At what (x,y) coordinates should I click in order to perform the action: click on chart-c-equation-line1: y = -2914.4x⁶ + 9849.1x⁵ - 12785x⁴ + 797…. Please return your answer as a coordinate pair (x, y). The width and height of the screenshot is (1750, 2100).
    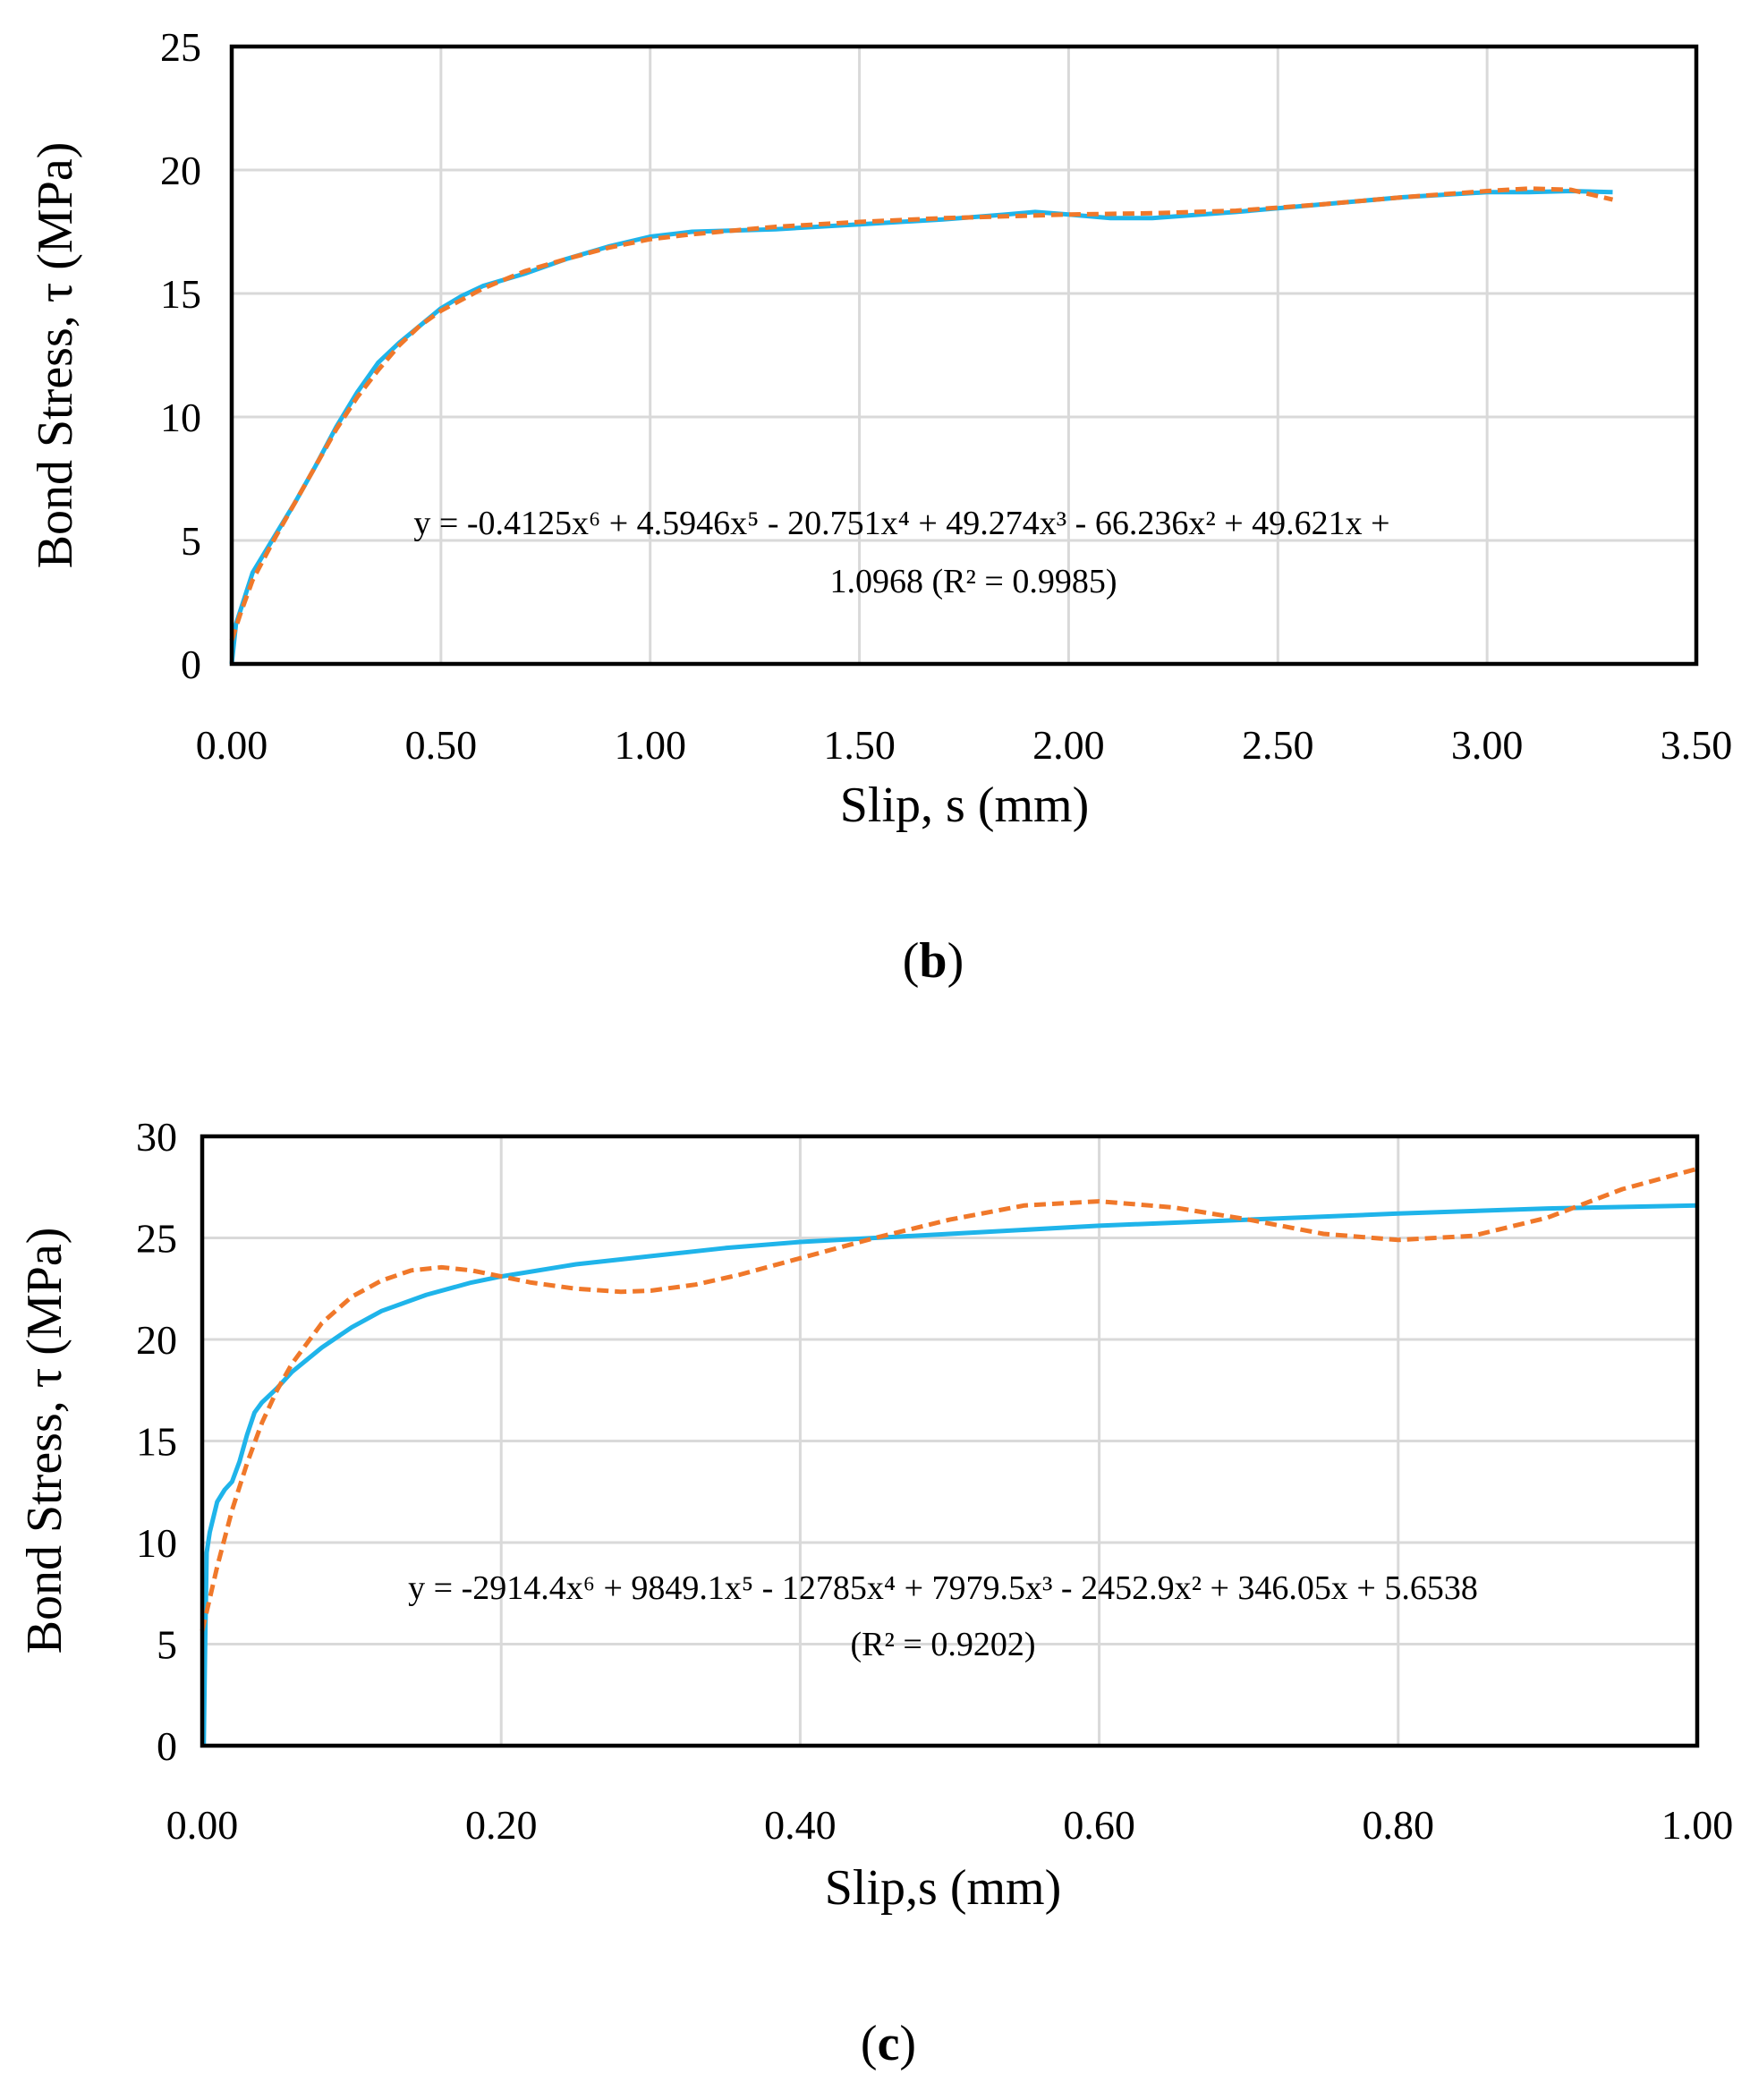
    Looking at the image, I should click on (943, 1588).